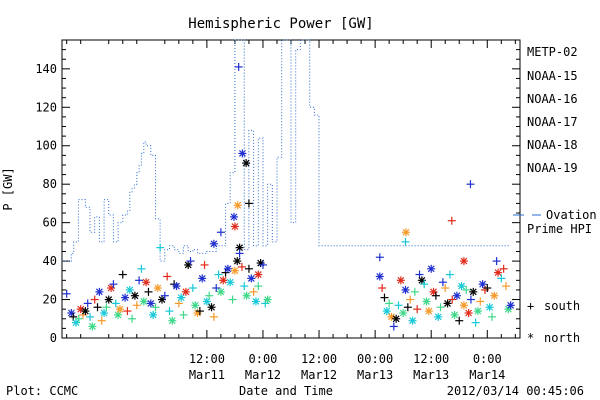 The width and height of the screenshot is (600, 400). What do you see at coordinates (50, 261) in the screenshot?
I see `y-tick-label: 40` at bounding box center [50, 261].